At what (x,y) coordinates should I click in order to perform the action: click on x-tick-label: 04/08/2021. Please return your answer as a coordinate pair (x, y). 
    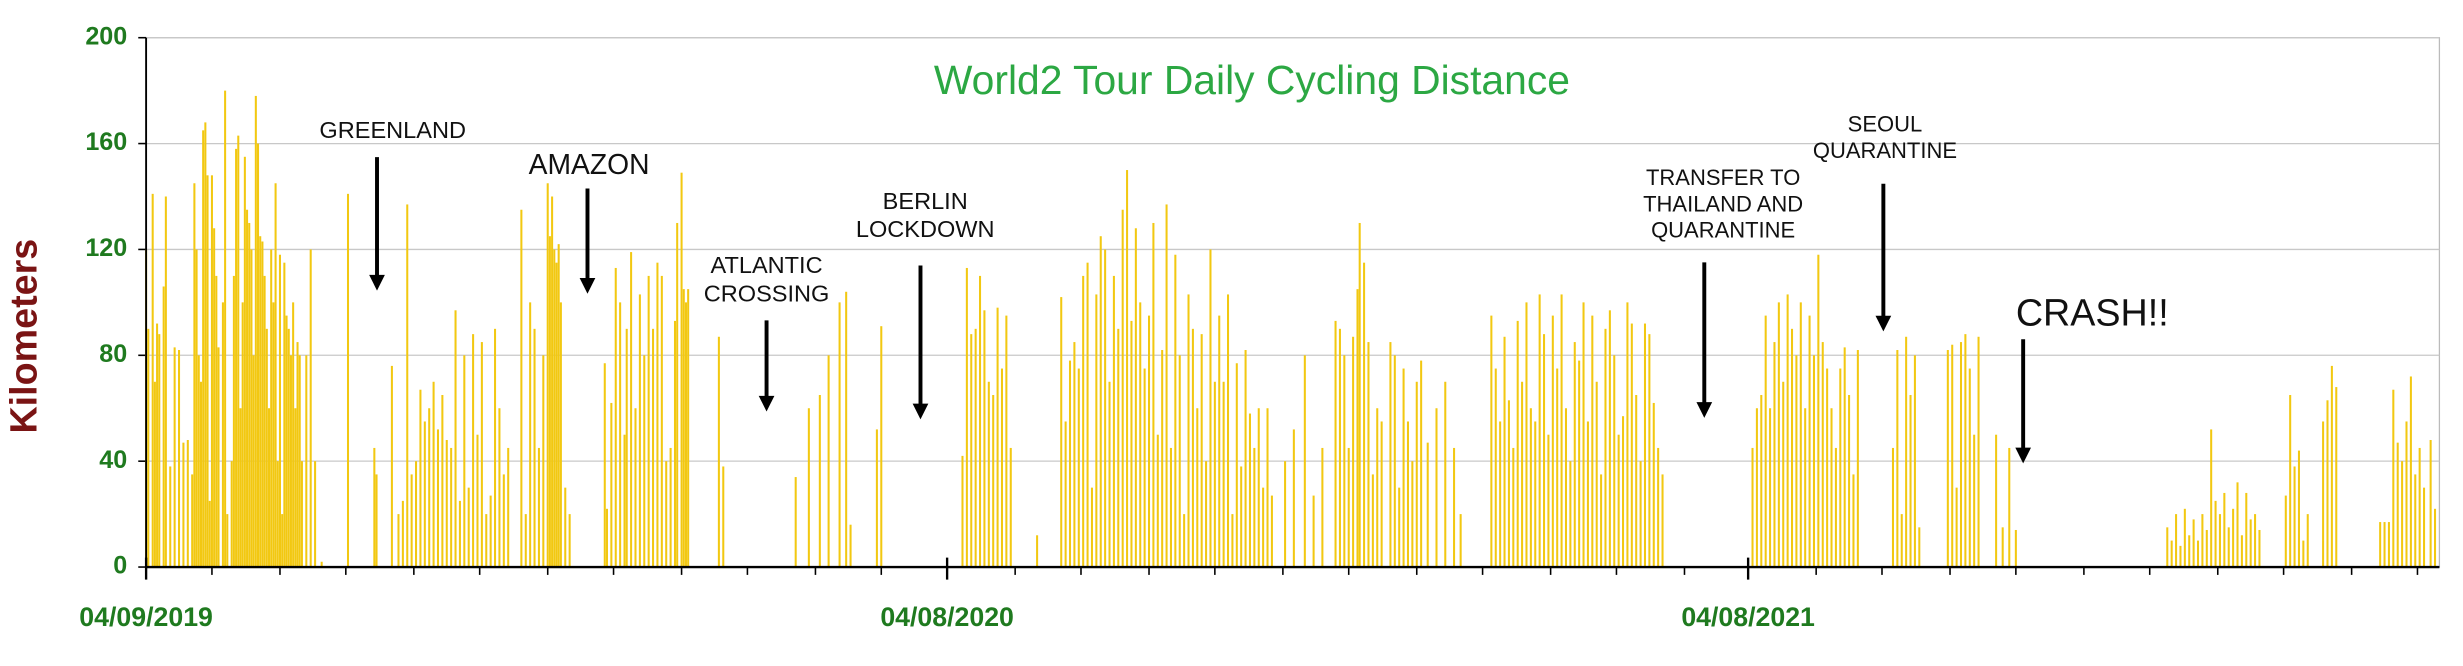
    Looking at the image, I should click on (1748, 617).